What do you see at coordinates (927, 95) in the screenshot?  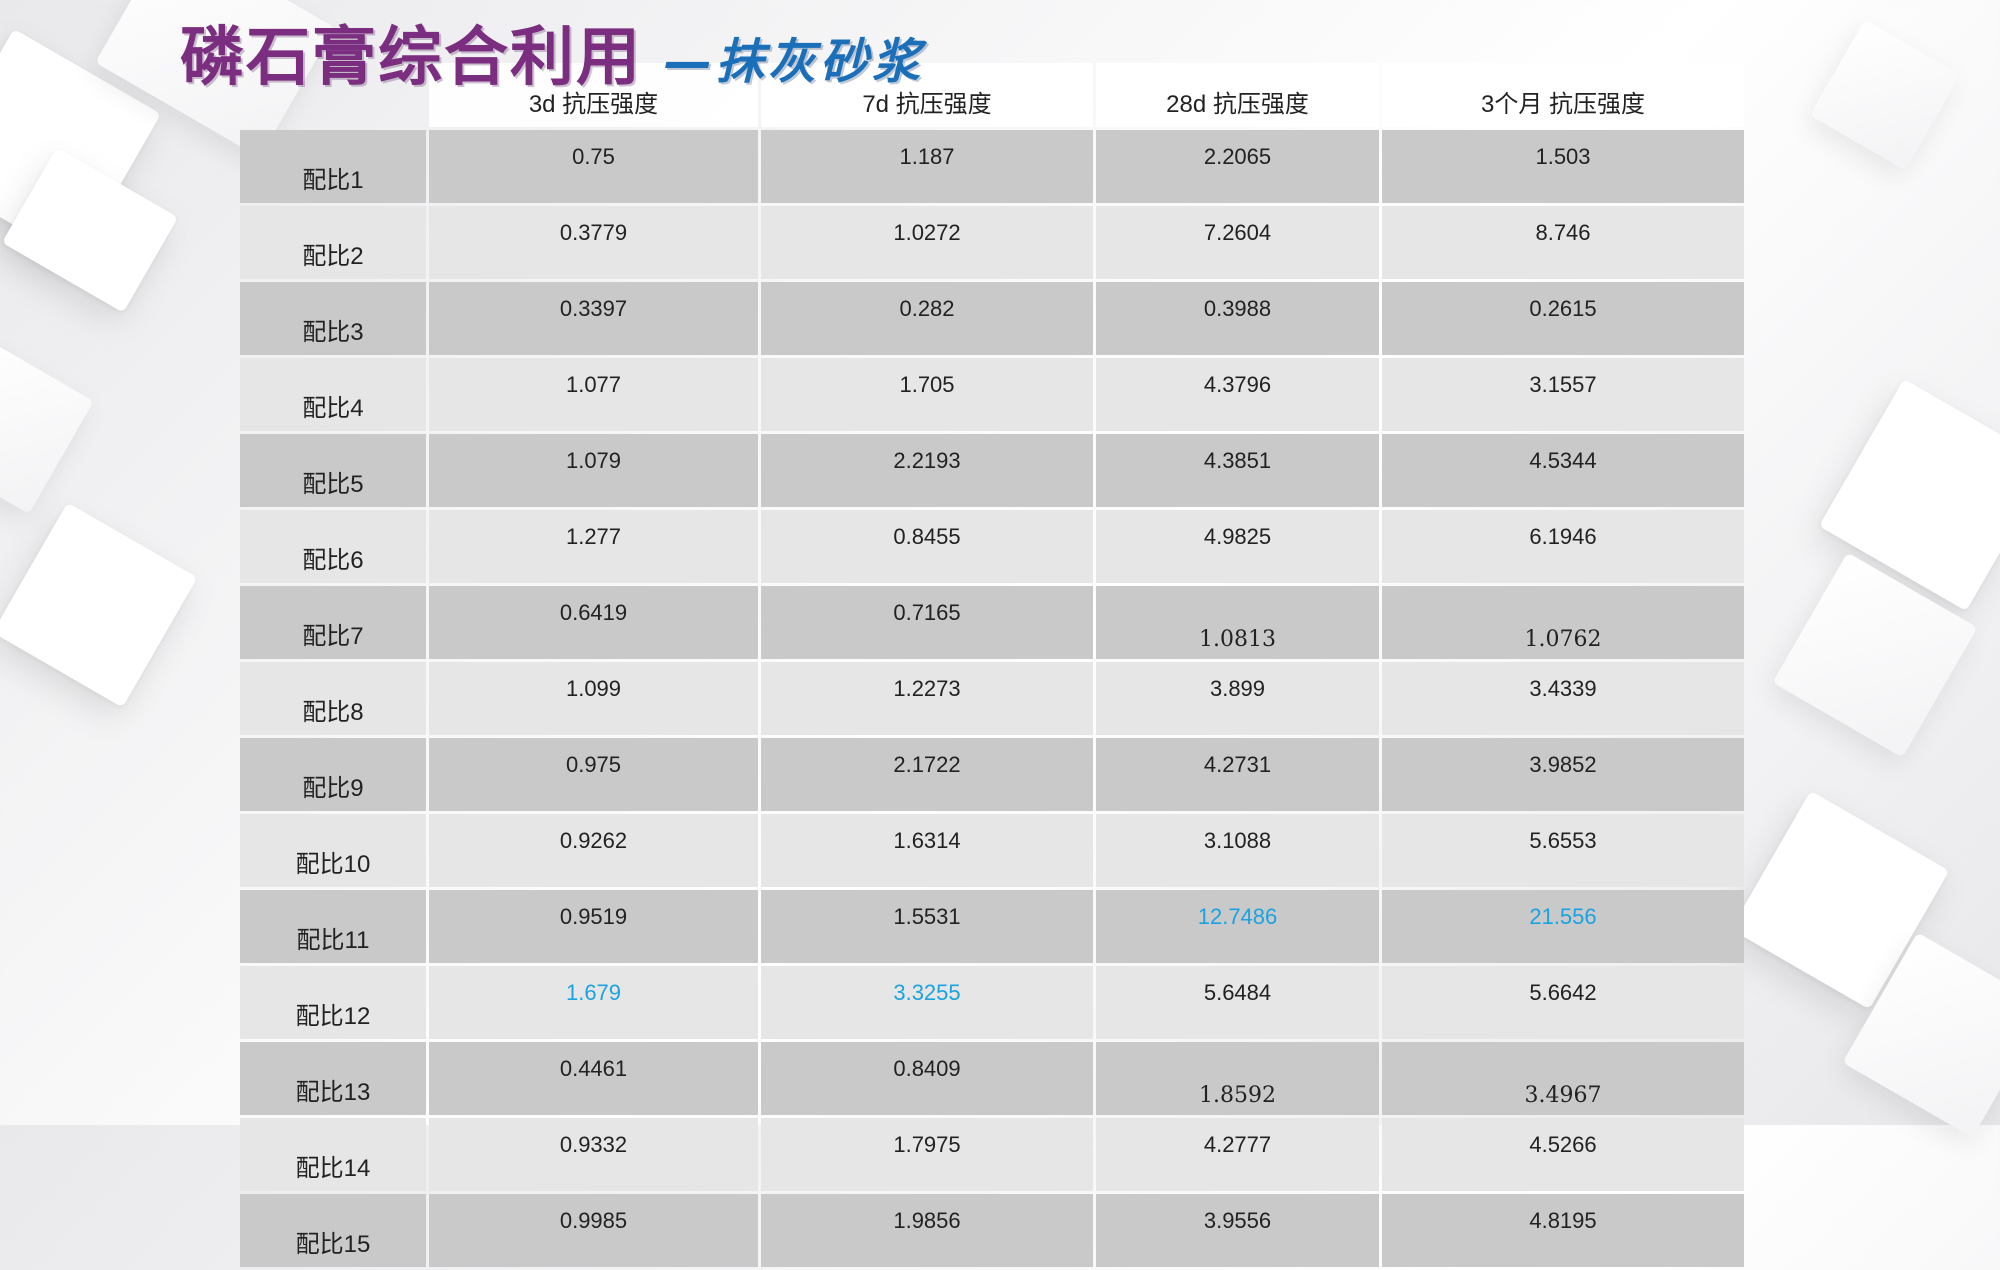 I see `header-7d: 7d 抗压强度` at bounding box center [927, 95].